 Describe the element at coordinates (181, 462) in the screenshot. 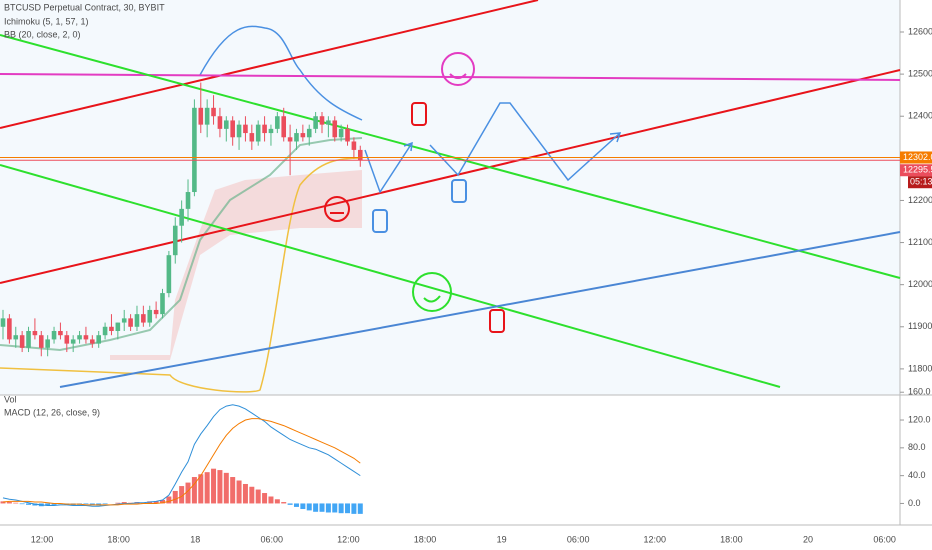

I see `macd-line` at that location.